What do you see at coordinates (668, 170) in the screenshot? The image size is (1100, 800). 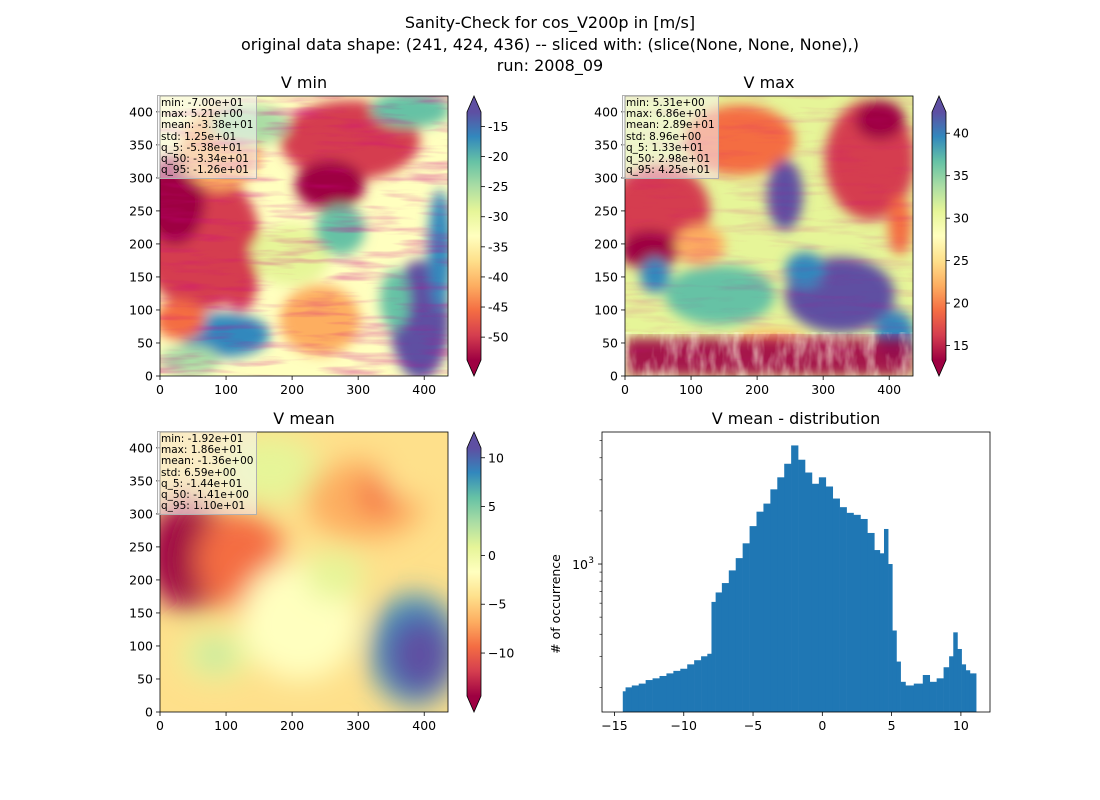 I see `stat-q95: q_95: 4.25e+01` at bounding box center [668, 170].